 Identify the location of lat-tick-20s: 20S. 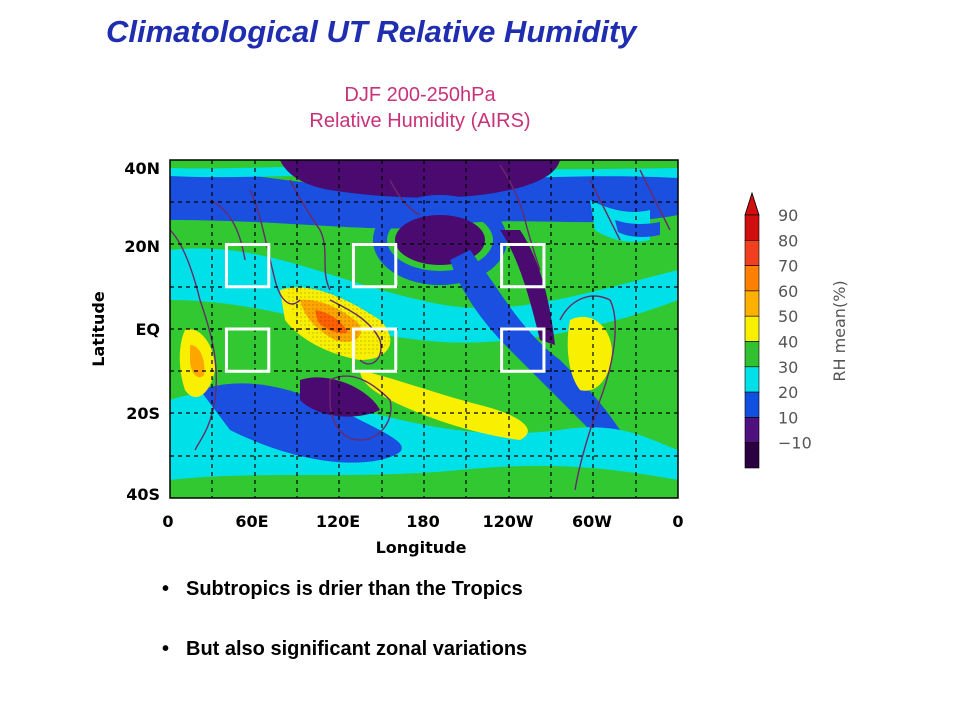
(143, 413).